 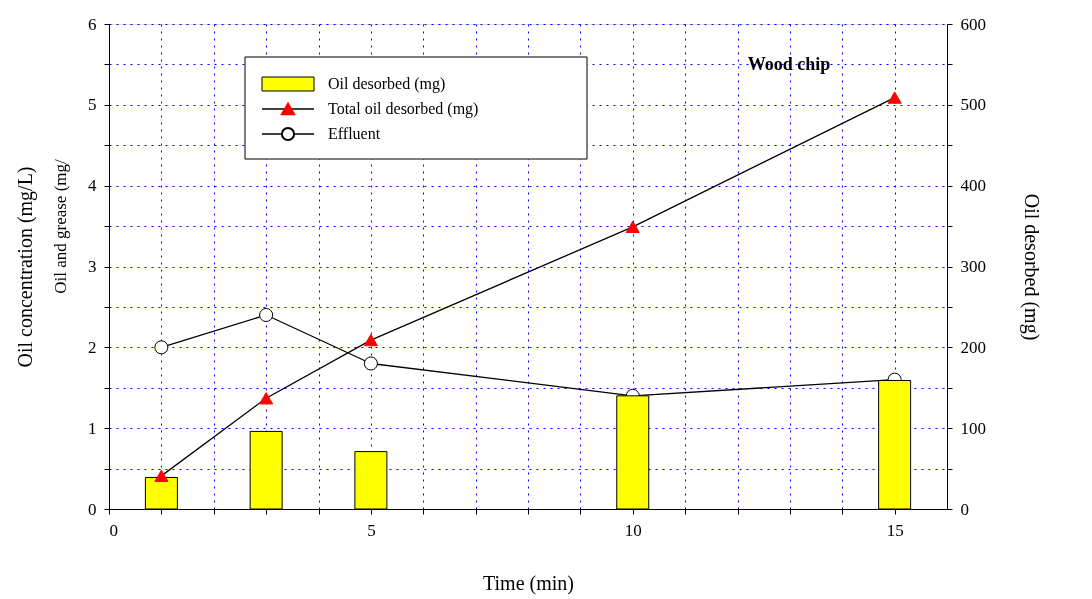 I want to click on y-tick-label: 0, so click(x=92, y=509).